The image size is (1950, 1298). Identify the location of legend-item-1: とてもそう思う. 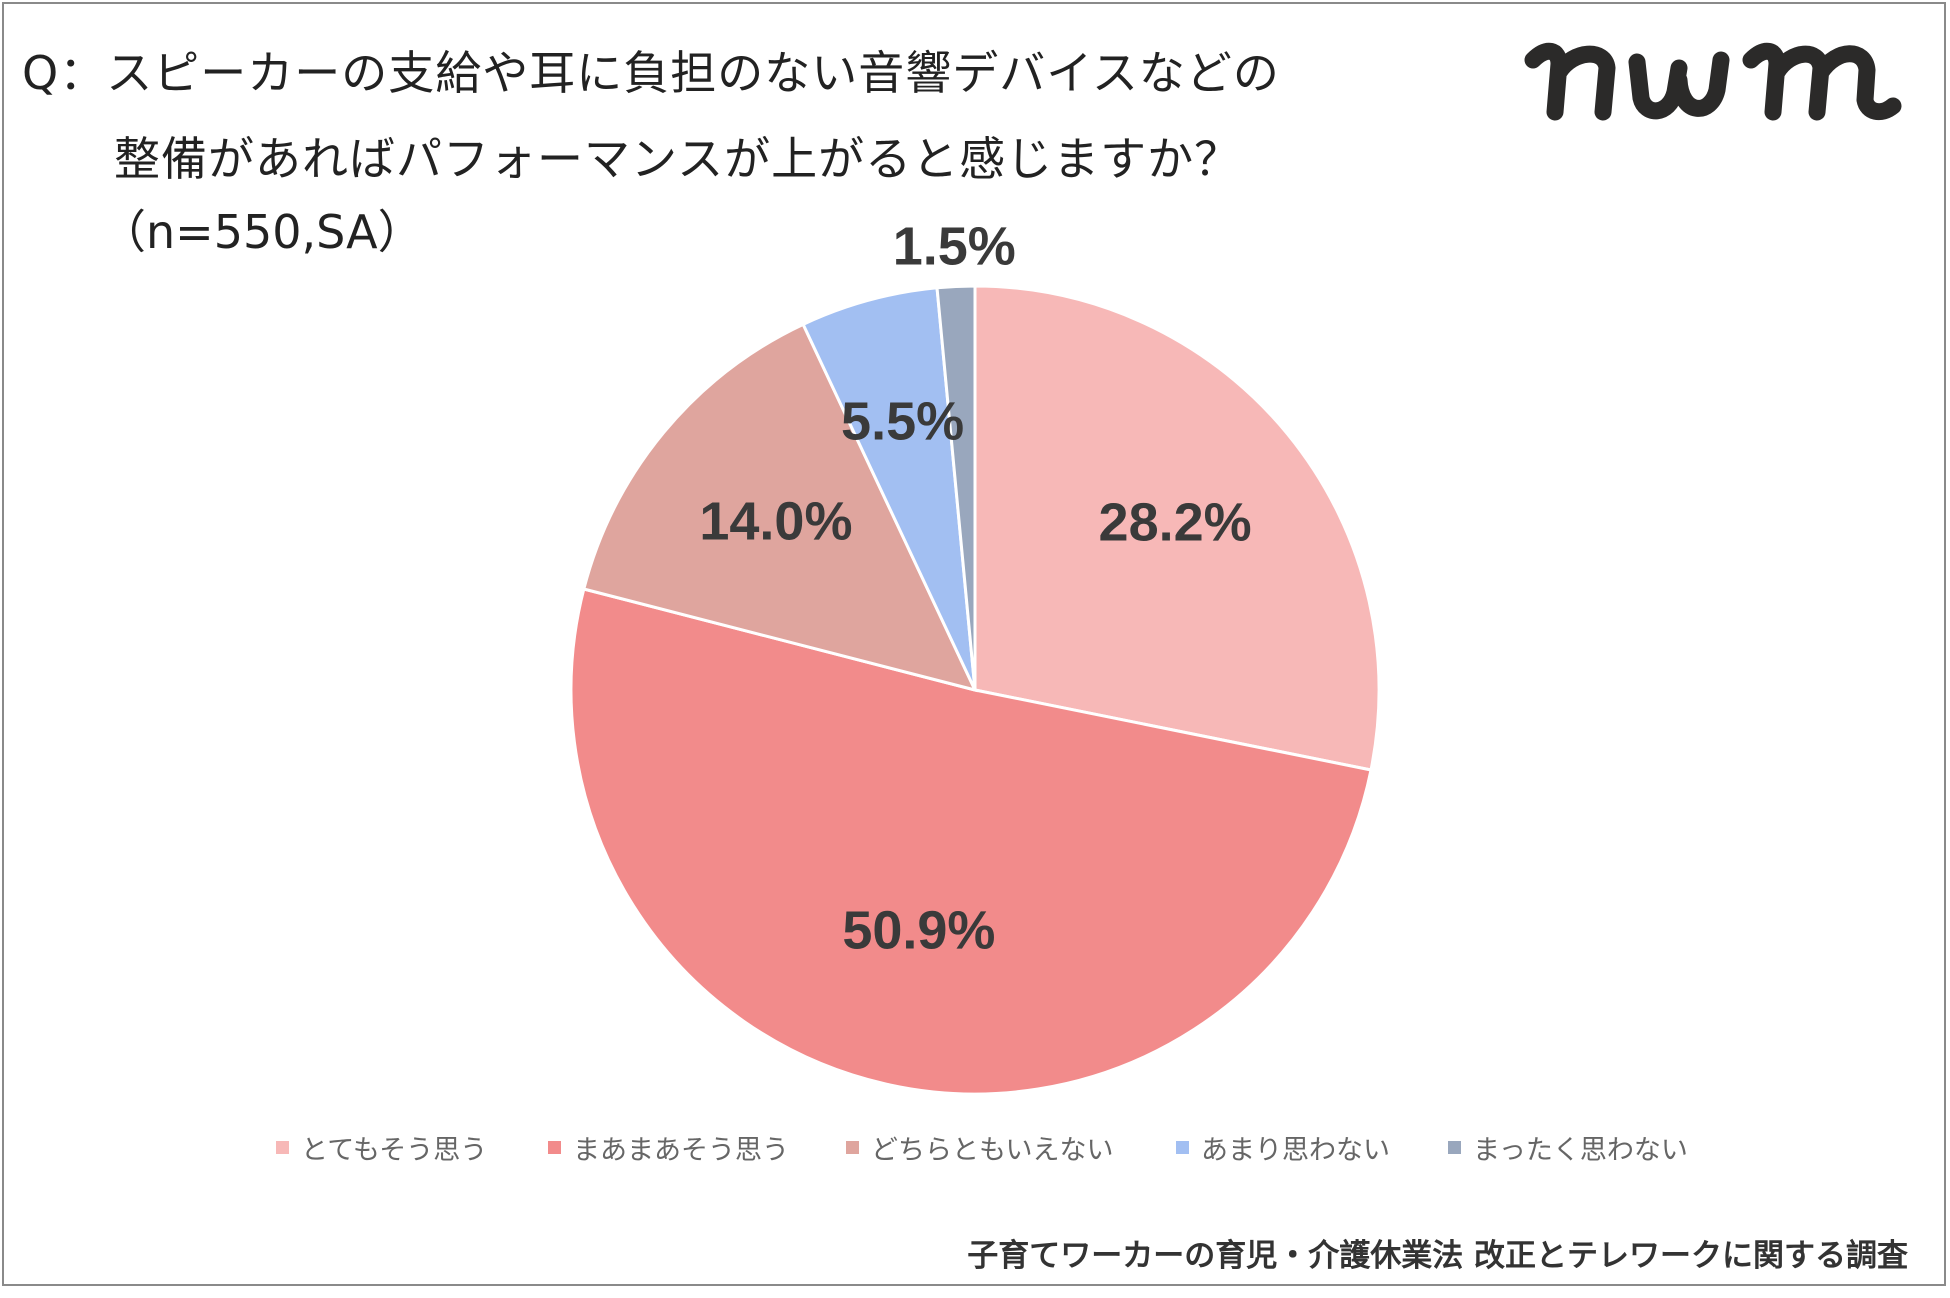
(381, 1147).